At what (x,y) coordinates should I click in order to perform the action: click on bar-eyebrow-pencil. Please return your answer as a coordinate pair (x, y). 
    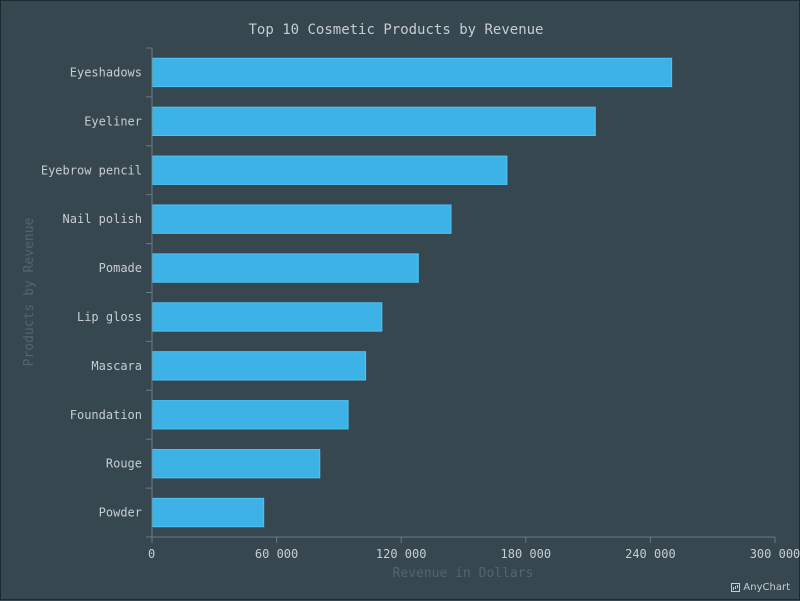
    Looking at the image, I should click on (330, 170).